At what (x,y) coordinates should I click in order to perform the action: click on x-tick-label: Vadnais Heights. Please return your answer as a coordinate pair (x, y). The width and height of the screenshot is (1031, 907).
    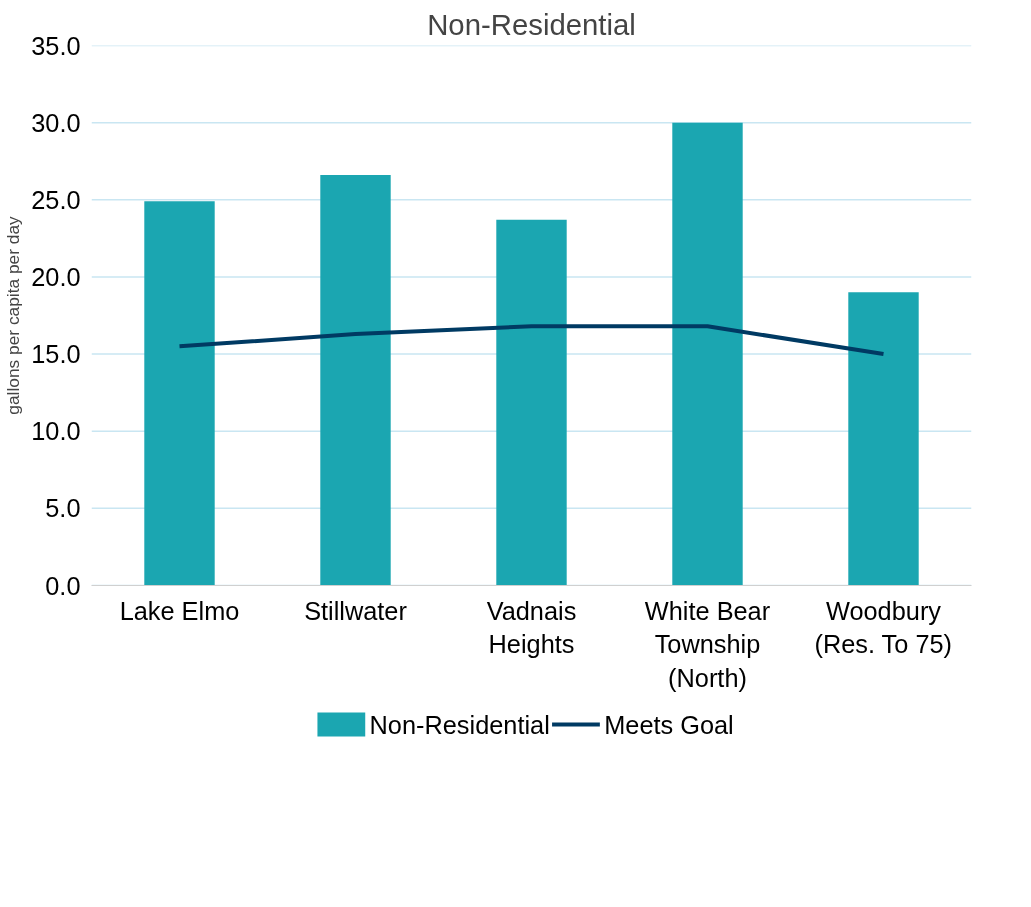
    Looking at the image, I should click on (531, 627).